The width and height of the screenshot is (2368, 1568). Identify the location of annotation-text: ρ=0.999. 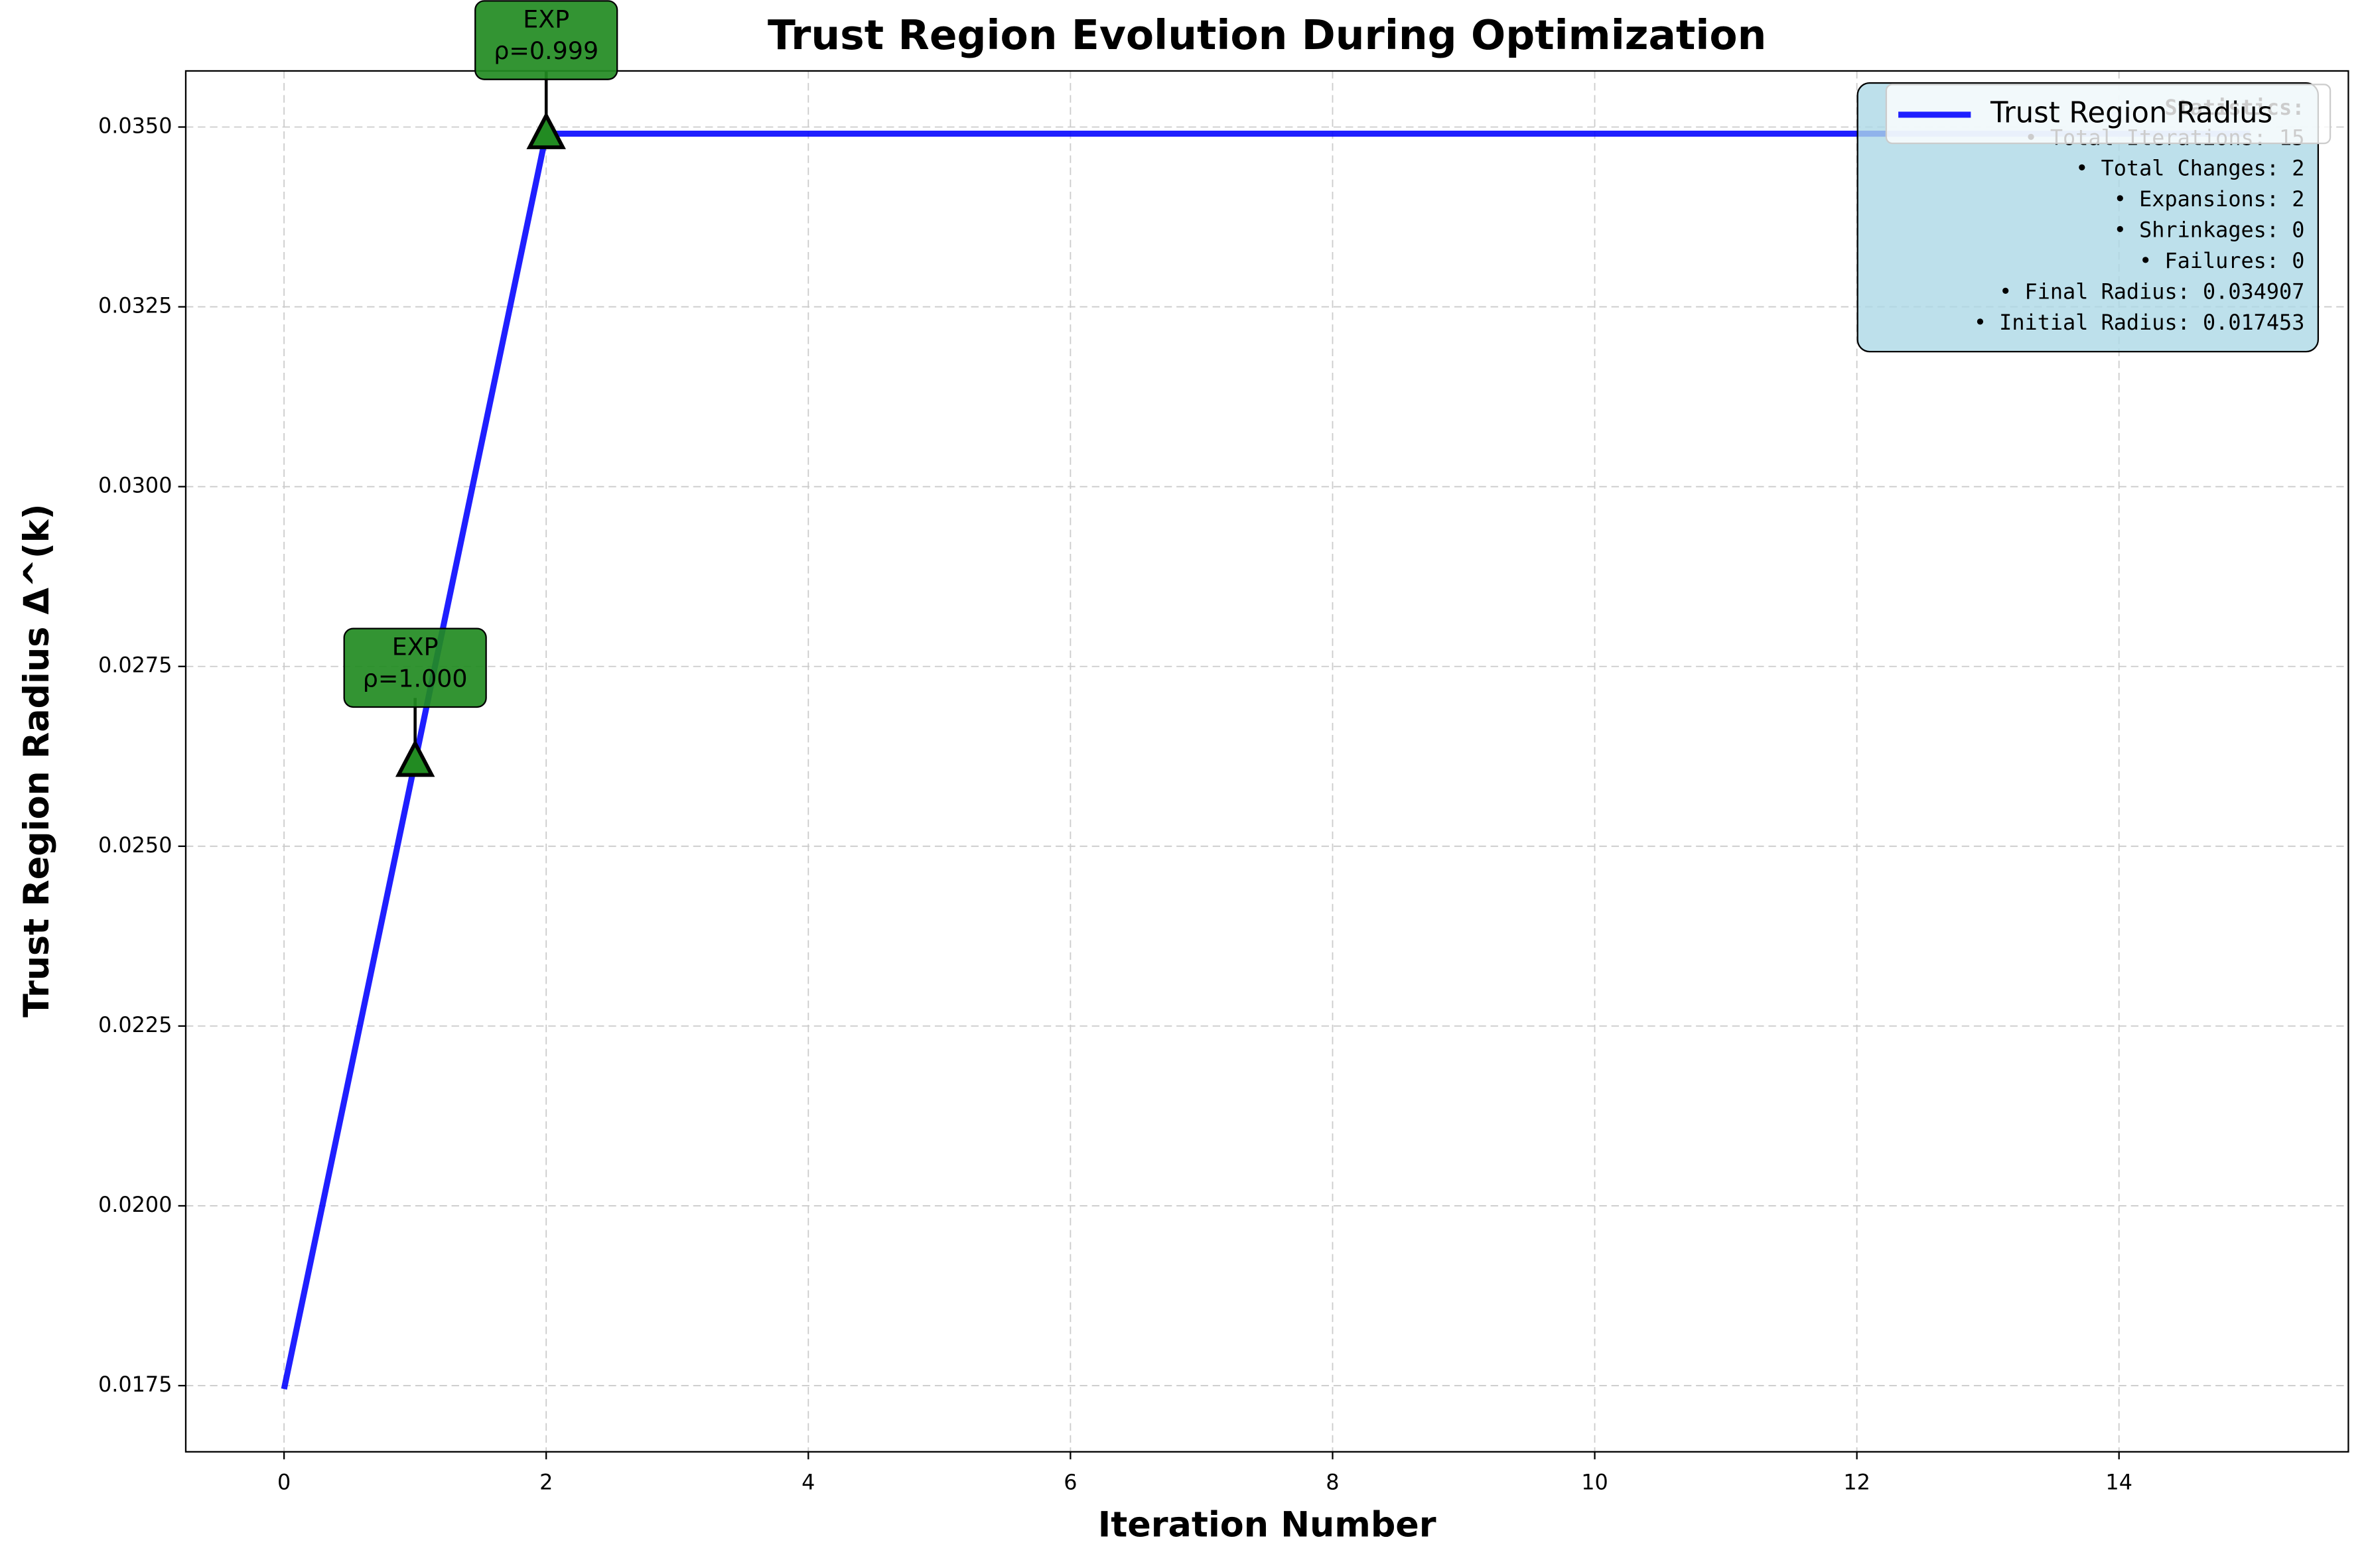
(546, 50).